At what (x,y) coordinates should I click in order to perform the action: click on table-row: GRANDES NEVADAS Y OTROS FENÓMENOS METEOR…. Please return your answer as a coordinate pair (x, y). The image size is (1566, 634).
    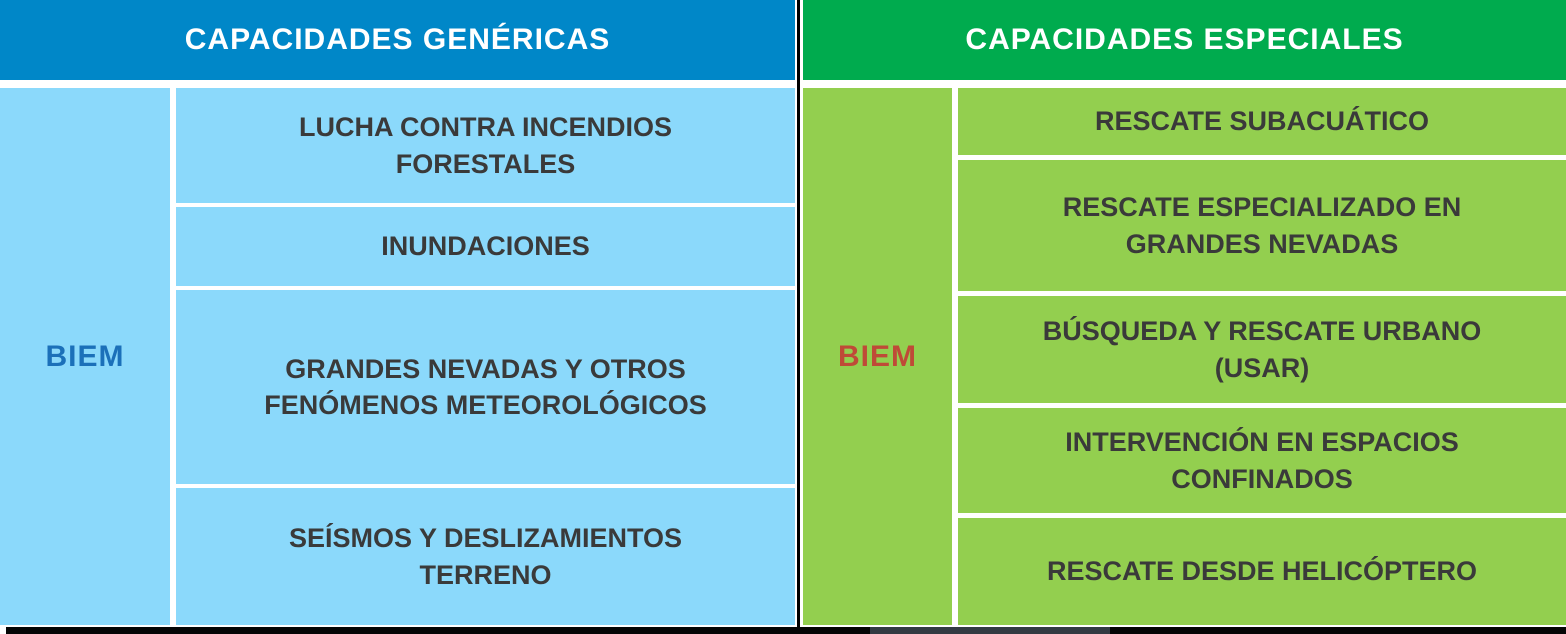
    Looking at the image, I should click on (485, 387).